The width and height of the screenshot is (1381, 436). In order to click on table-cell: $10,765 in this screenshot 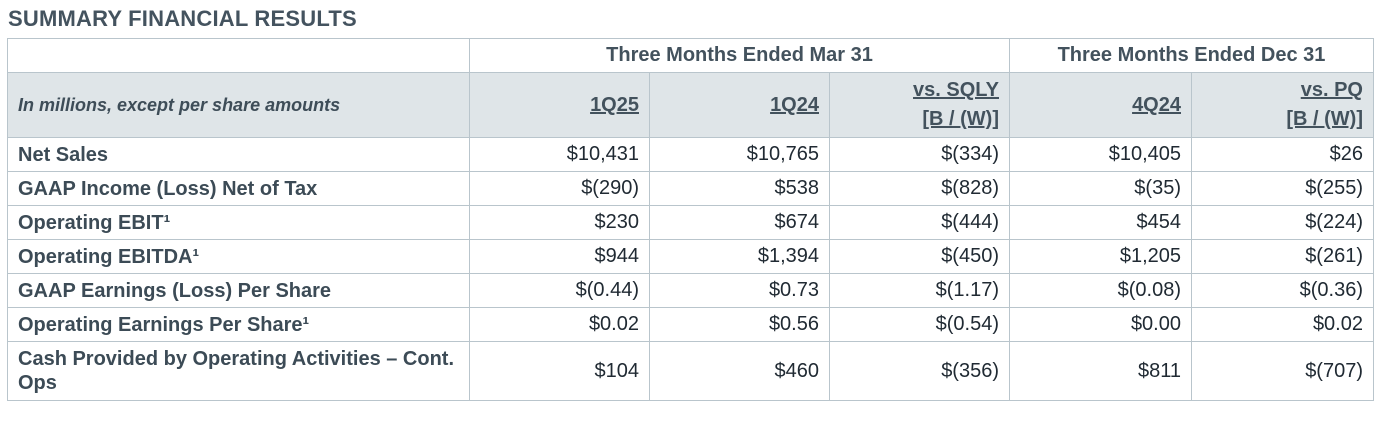, I will do `click(739, 154)`.